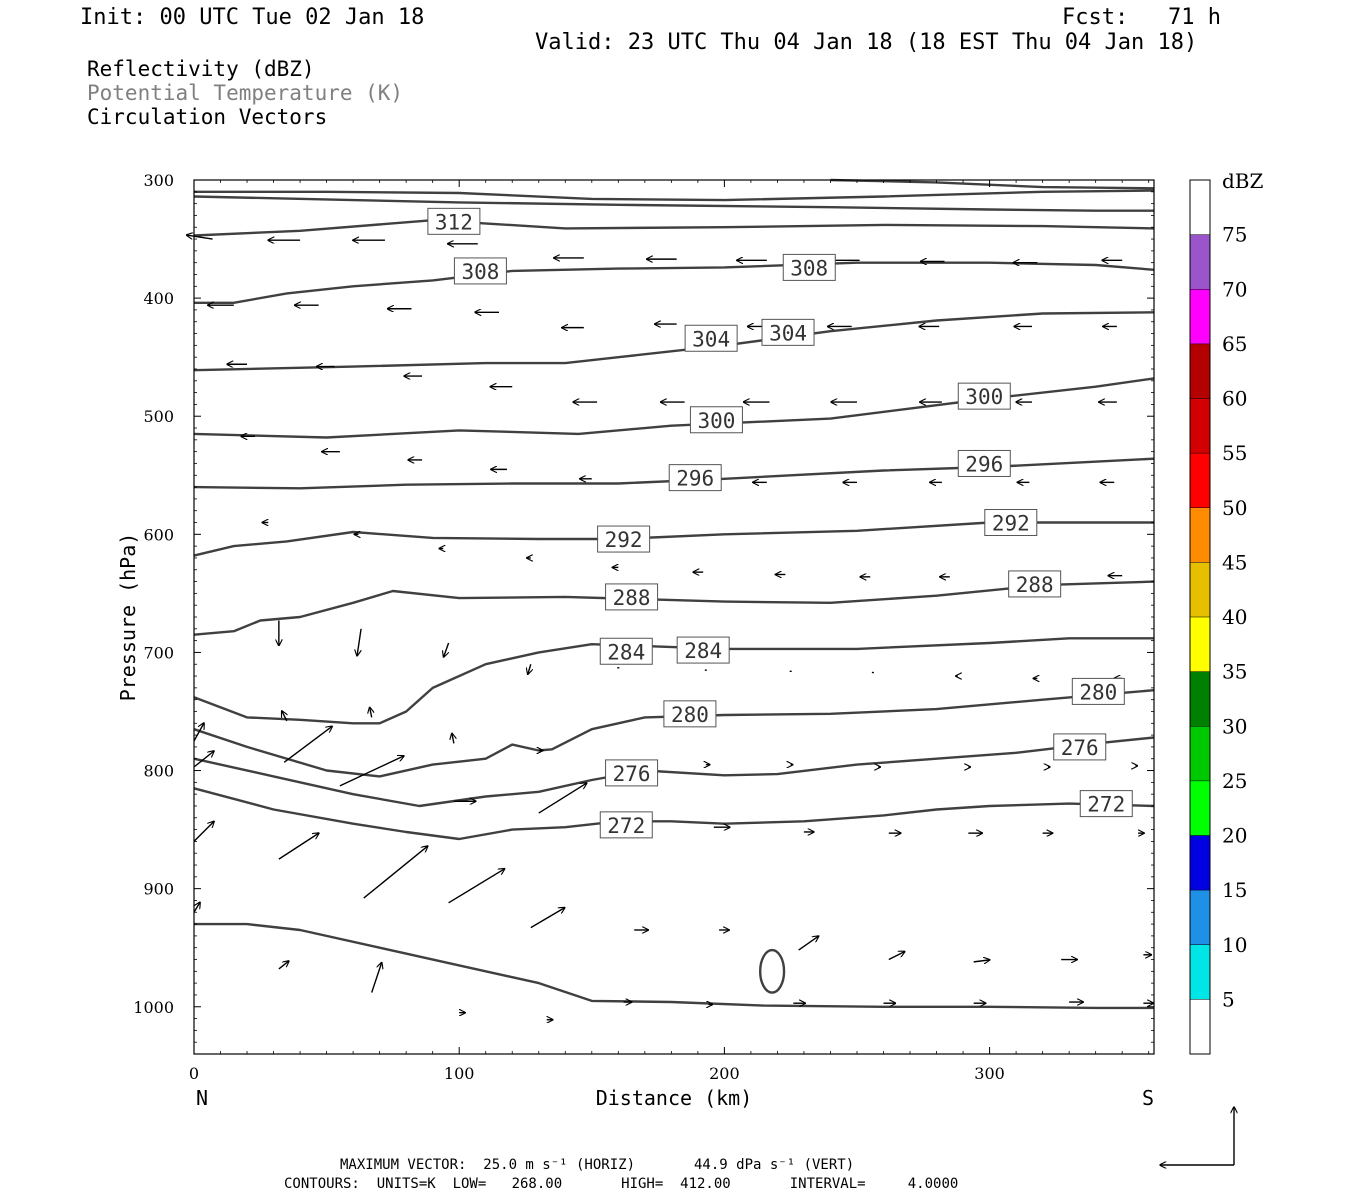 The image size is (1350, 1200). Describe the element at coordinates (1197, 1136) in the screenshot. I see `reference-vector-key` at that location.